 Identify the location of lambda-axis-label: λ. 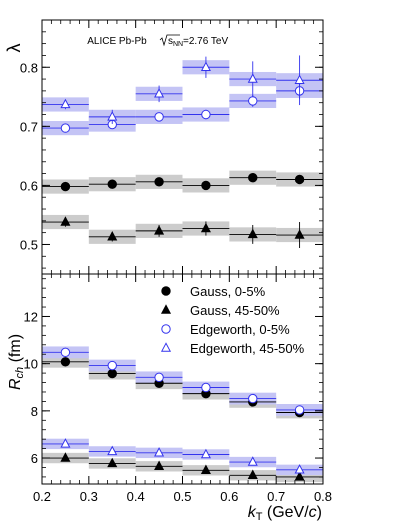
(14, 48).